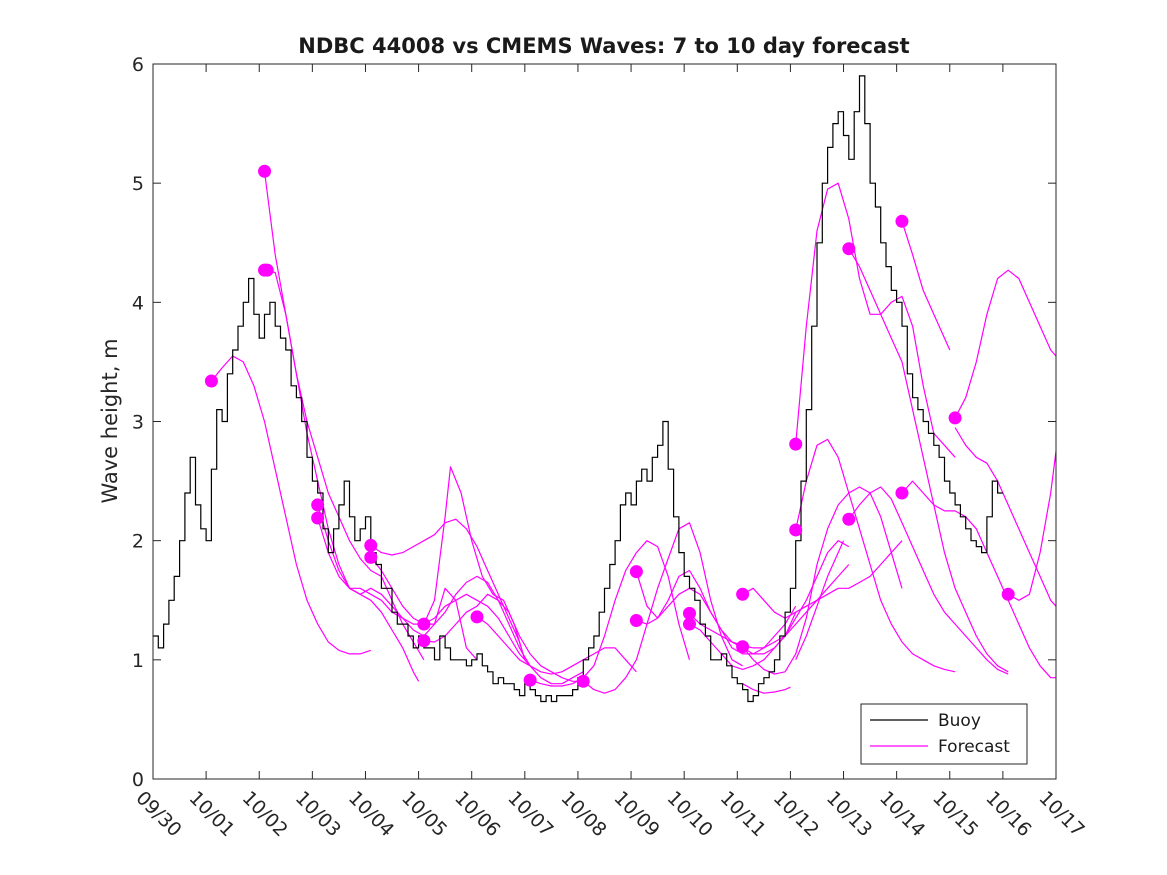  Describe the element at coordinates (796, 814) in the screenshot. I see `x-tick-label: 10/12` at that location.